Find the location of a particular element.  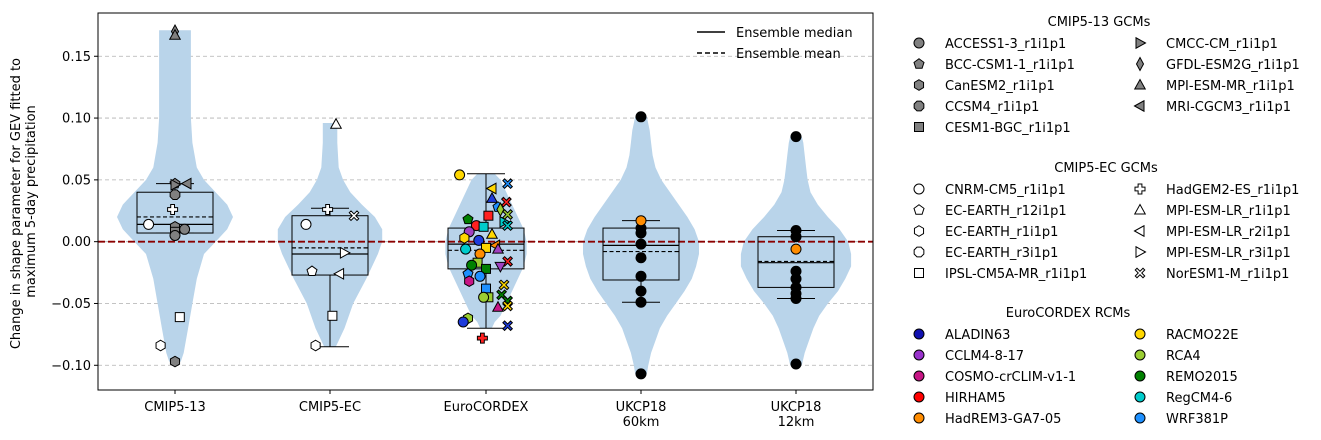

y-tick-label: 0.00 is located at coordinates (76, 242).